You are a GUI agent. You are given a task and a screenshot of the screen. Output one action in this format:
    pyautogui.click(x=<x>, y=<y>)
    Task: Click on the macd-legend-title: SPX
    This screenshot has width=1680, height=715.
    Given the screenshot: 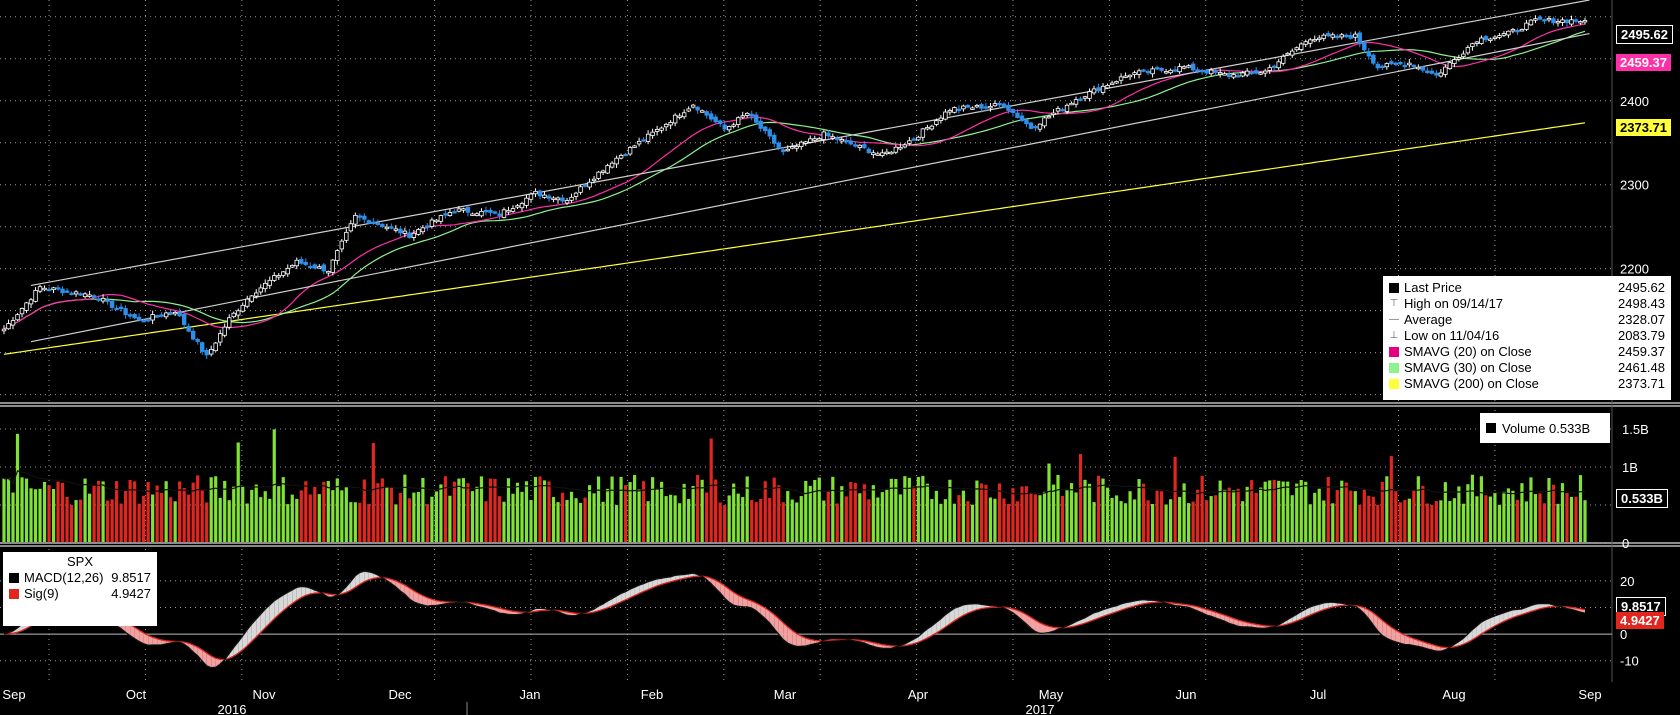 What is the action you would take?
    pyautogui.click(x=79, y=561)
    